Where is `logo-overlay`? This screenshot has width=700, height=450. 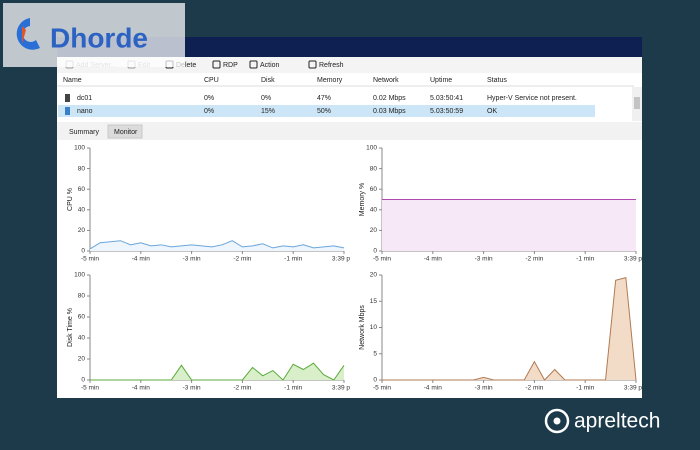
logo-overlay is located at coordinates (94, 35).